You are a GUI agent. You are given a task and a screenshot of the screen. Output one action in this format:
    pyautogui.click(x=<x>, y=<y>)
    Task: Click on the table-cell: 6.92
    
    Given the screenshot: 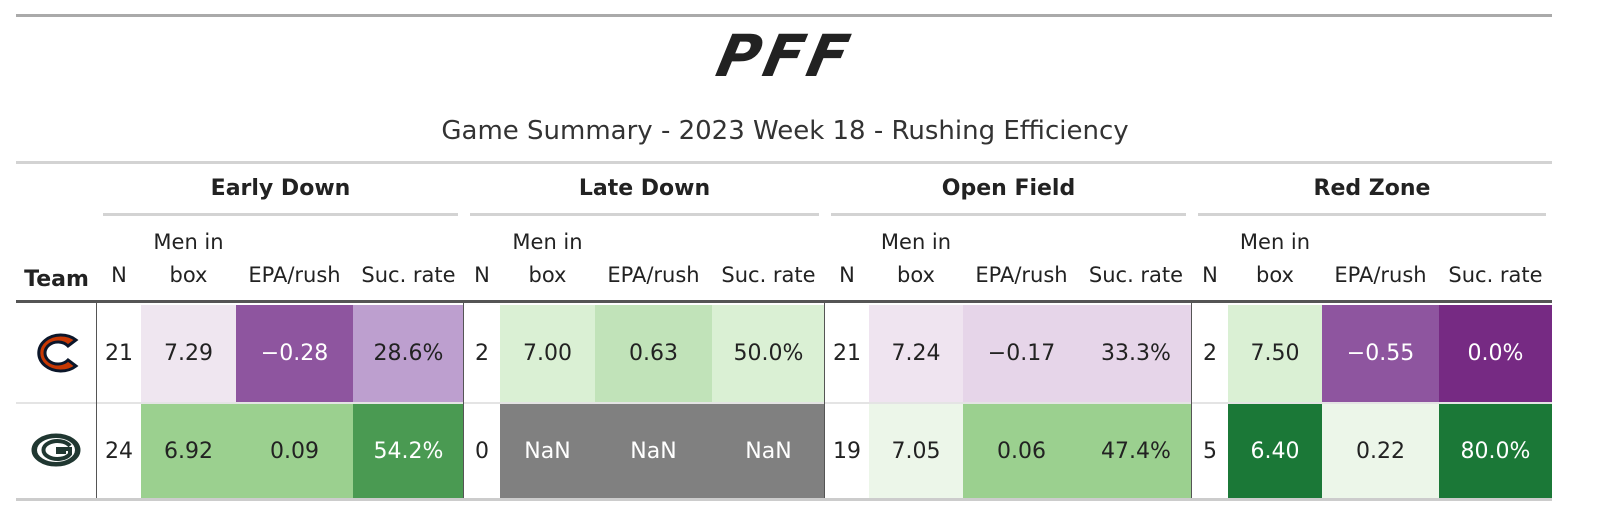 What is the action you would take?
    pyautogui.click(x=188, y=451)
    